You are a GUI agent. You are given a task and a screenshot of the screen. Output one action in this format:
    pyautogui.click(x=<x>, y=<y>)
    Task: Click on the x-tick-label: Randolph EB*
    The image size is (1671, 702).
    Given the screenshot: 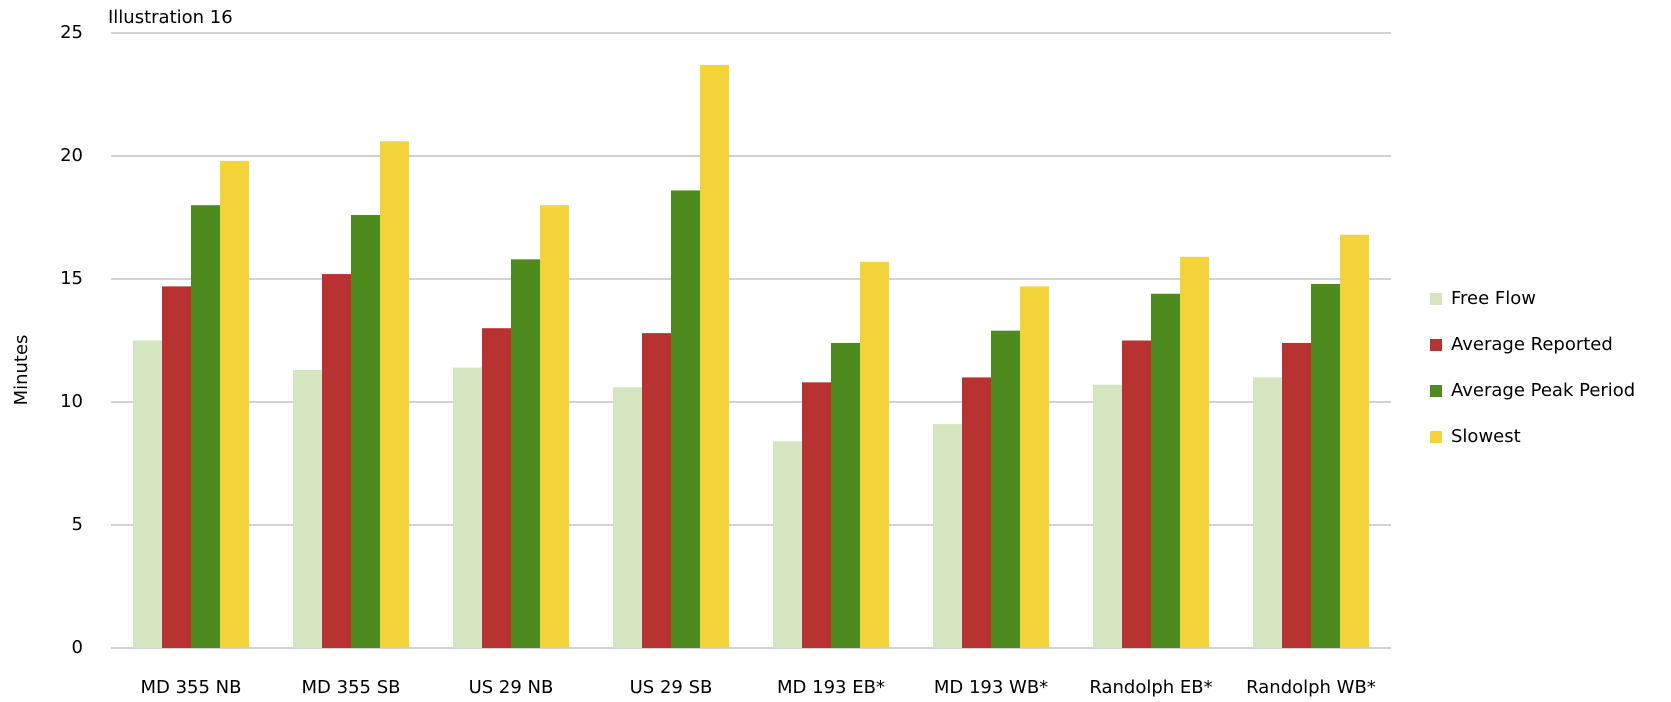 What is the action you would take?
    pyautogui.click(x=1150, y=687)
    